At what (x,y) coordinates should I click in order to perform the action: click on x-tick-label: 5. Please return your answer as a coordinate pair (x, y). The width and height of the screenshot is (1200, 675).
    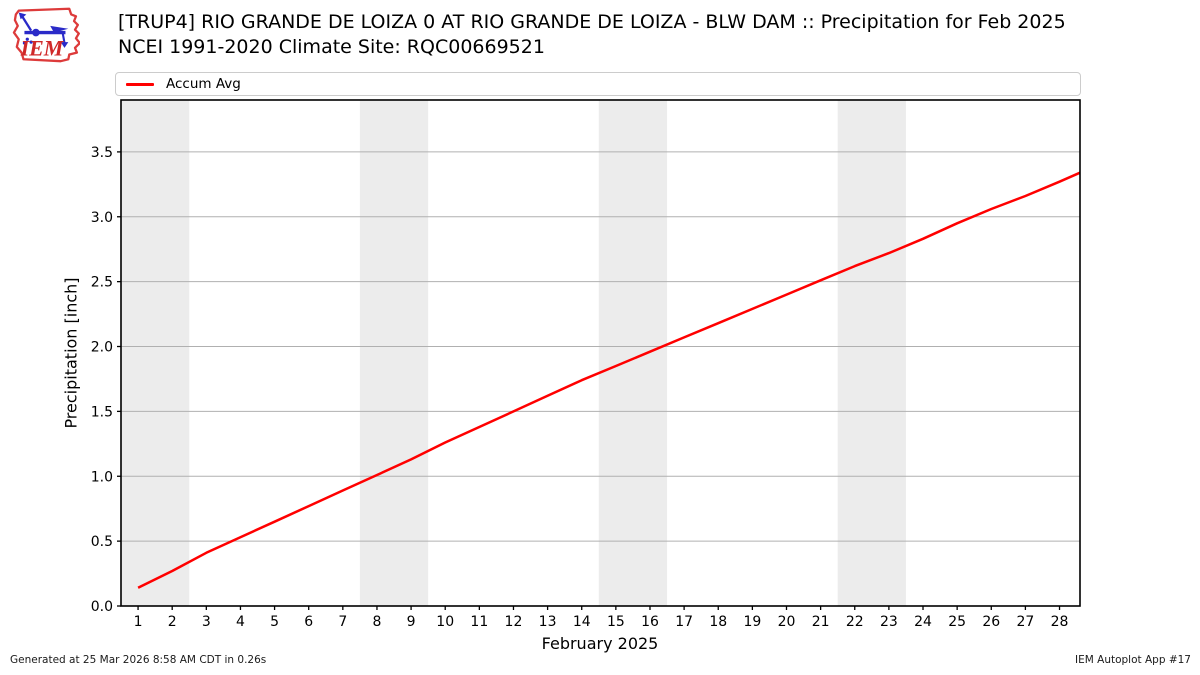
    Looking at the image, I should click on (274, 622).